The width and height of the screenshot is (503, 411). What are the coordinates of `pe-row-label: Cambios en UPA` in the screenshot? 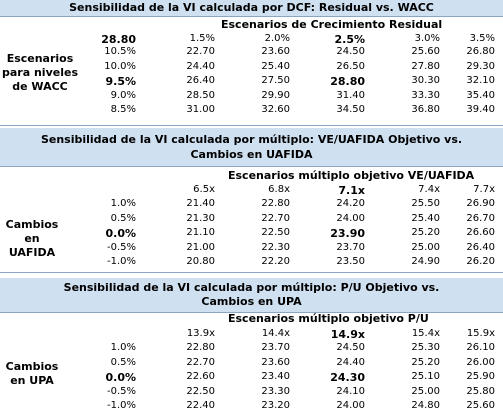 It's located at (32, 373).